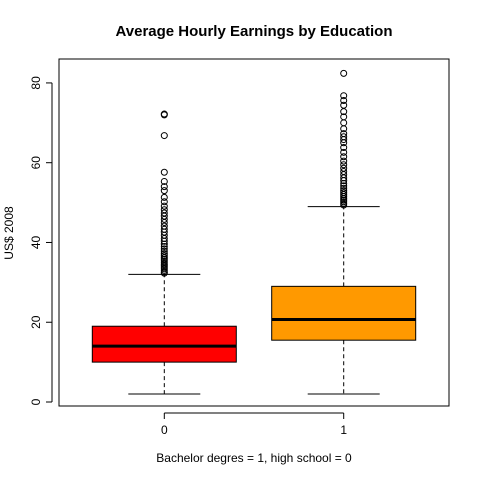  I want to click on x-axis-label: Bachelor degres = 1, high school = 0, so click(254, 458).